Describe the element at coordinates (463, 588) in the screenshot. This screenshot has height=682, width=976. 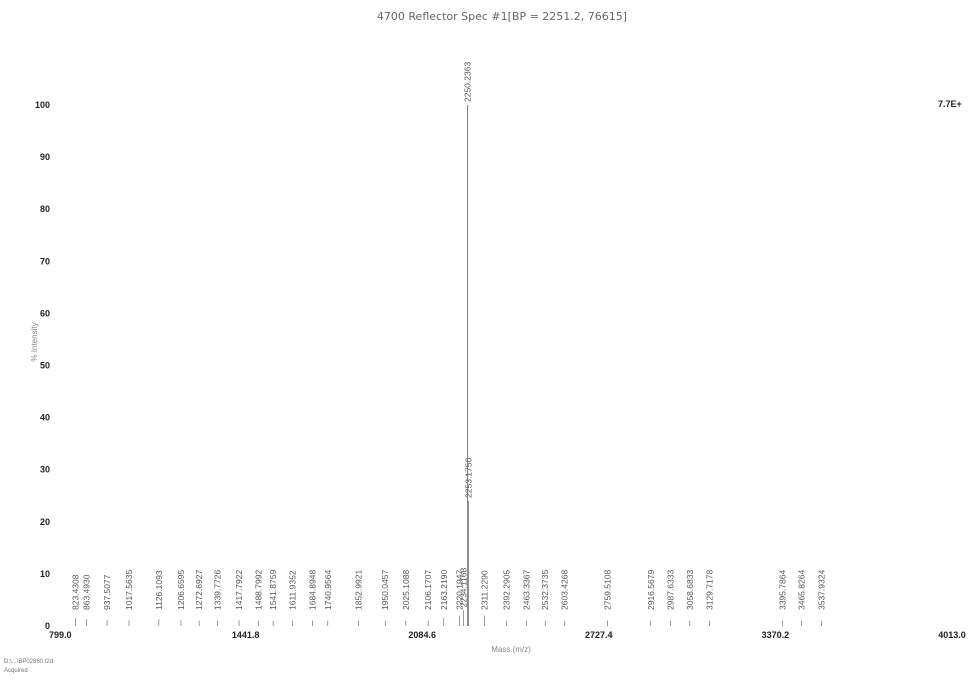
I see `peak-label: 2234.1168` at that location.